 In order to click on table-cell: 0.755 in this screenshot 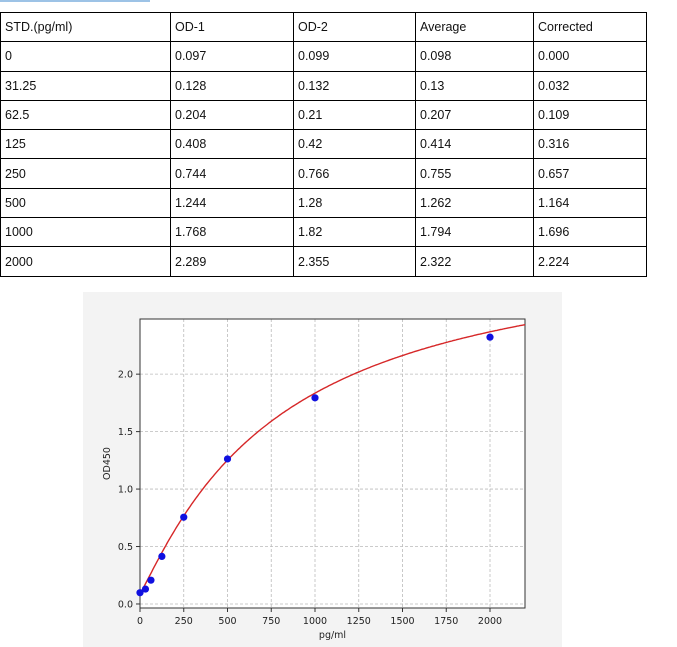, I will do `click(474, 173)`.